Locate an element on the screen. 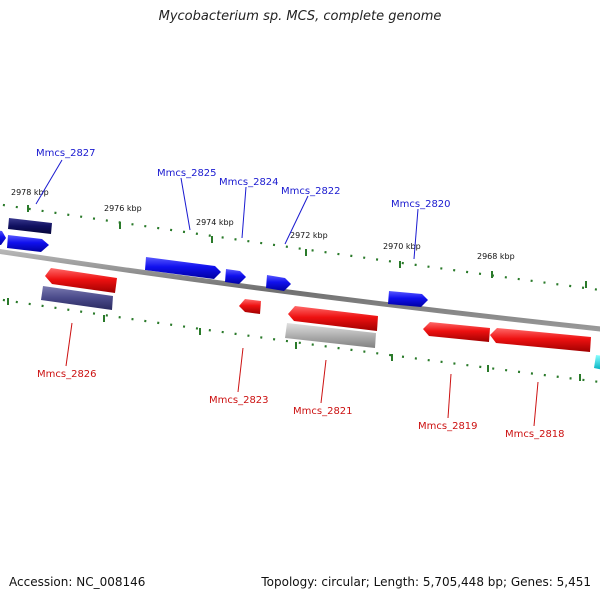 The width and height of the screenshot is (600, 600). gene-label-mmcs-2823: Mmcs_2823 is located at coordinates (239, 400).